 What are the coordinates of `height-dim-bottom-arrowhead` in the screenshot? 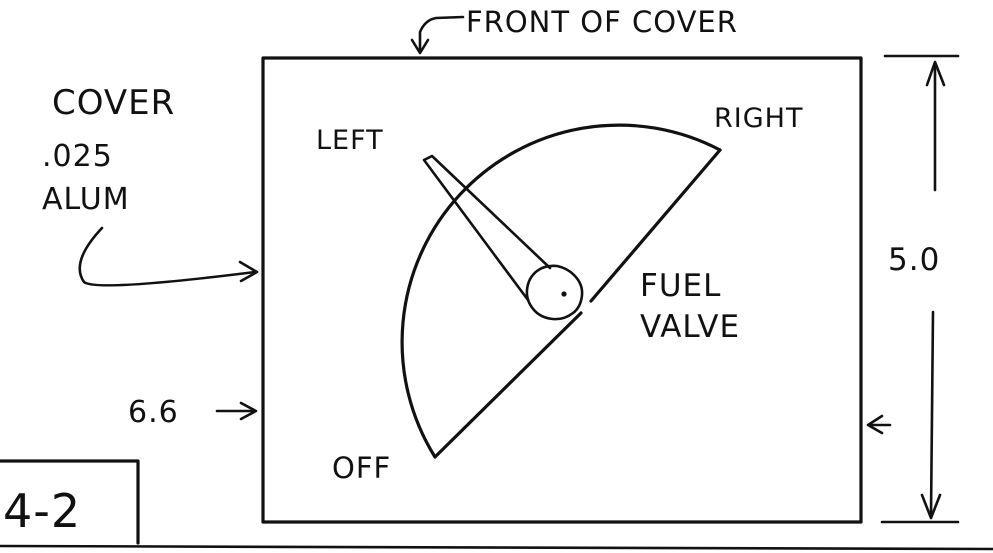 It's located at (931, 506).